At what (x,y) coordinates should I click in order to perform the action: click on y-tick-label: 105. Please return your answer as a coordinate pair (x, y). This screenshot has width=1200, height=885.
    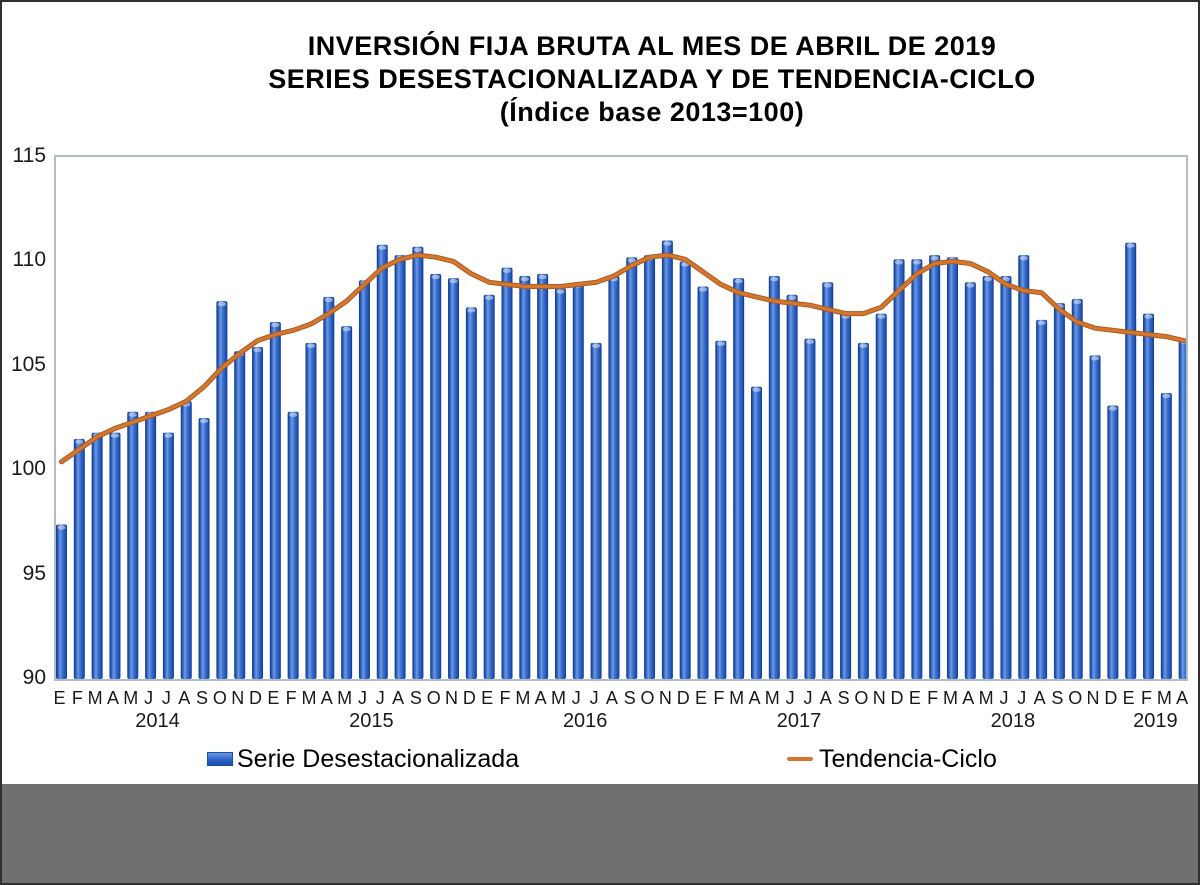
    Looking at the image, I should click on (28, 364).